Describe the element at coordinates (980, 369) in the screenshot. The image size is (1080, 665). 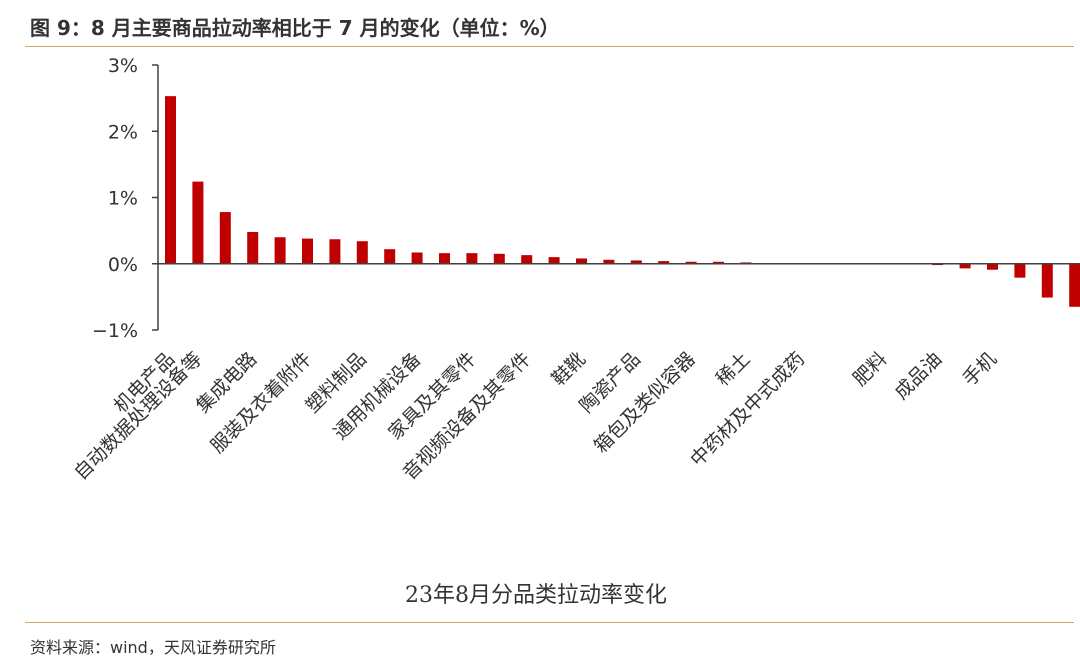
I see `x-category-label-15: 手机` at that location.